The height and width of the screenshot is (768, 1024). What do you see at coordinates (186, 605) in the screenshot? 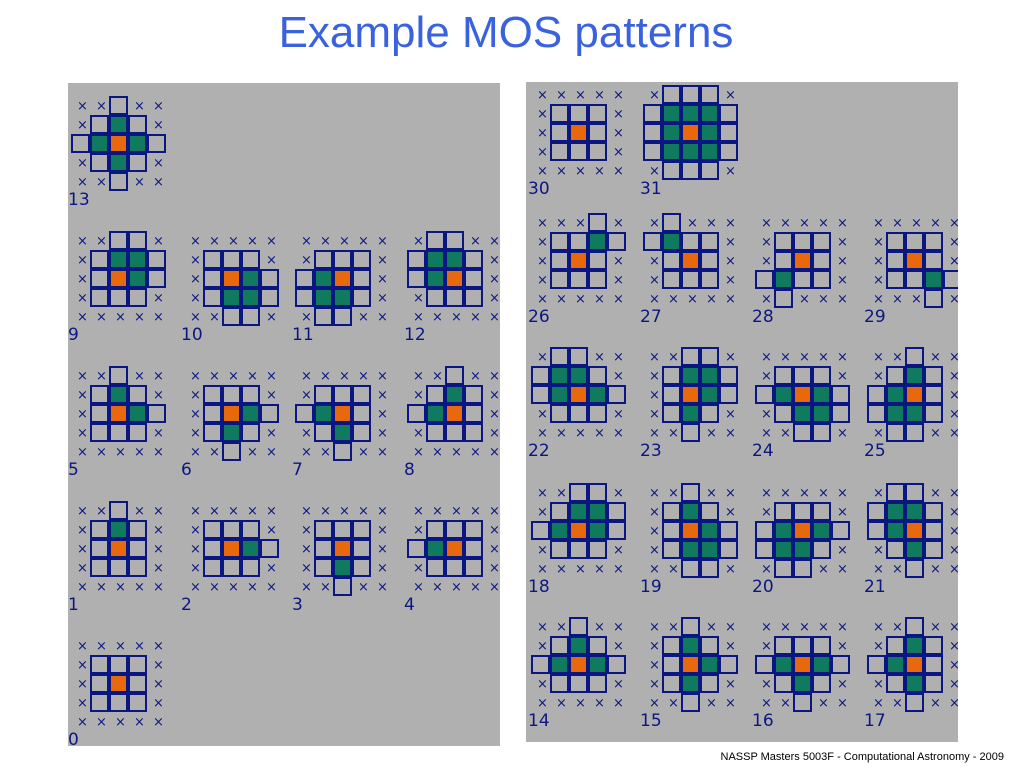
I see `pattern-number: 2` at bounding box center [186, 605].